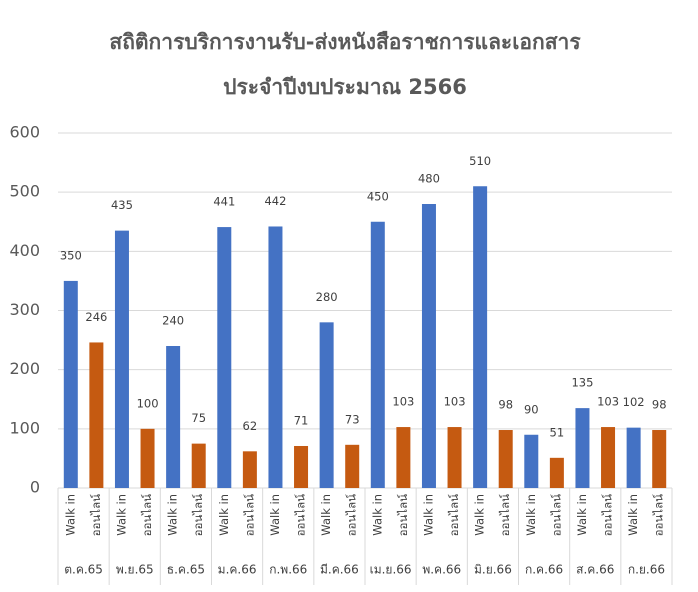 This screenshot has width=698, height=592. What do you see at coordinates (339, 570) in the screenshot?
I see `x-tick-label: มี.ค.66` at bounding box center [339, 570].